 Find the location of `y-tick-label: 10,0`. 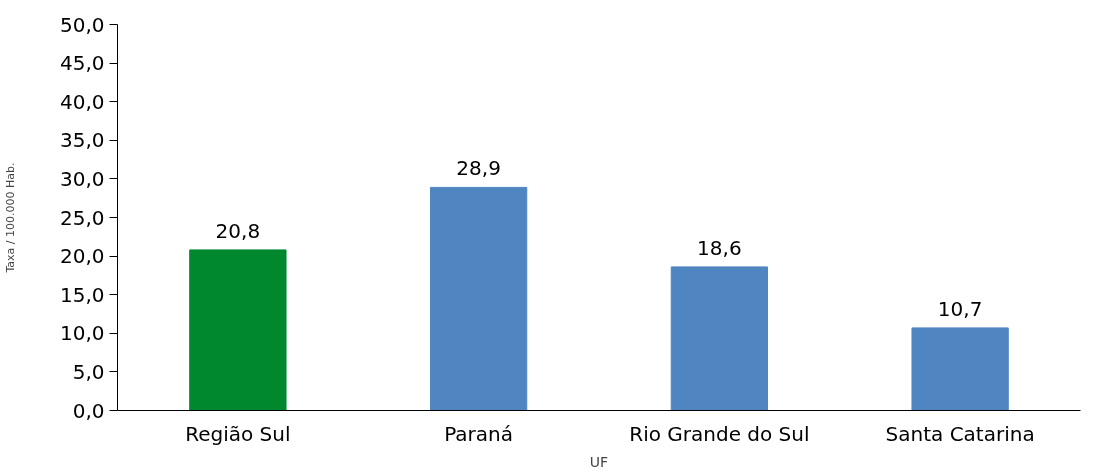

y-tick-label: 10,0 is located at coordinates (82, 333).